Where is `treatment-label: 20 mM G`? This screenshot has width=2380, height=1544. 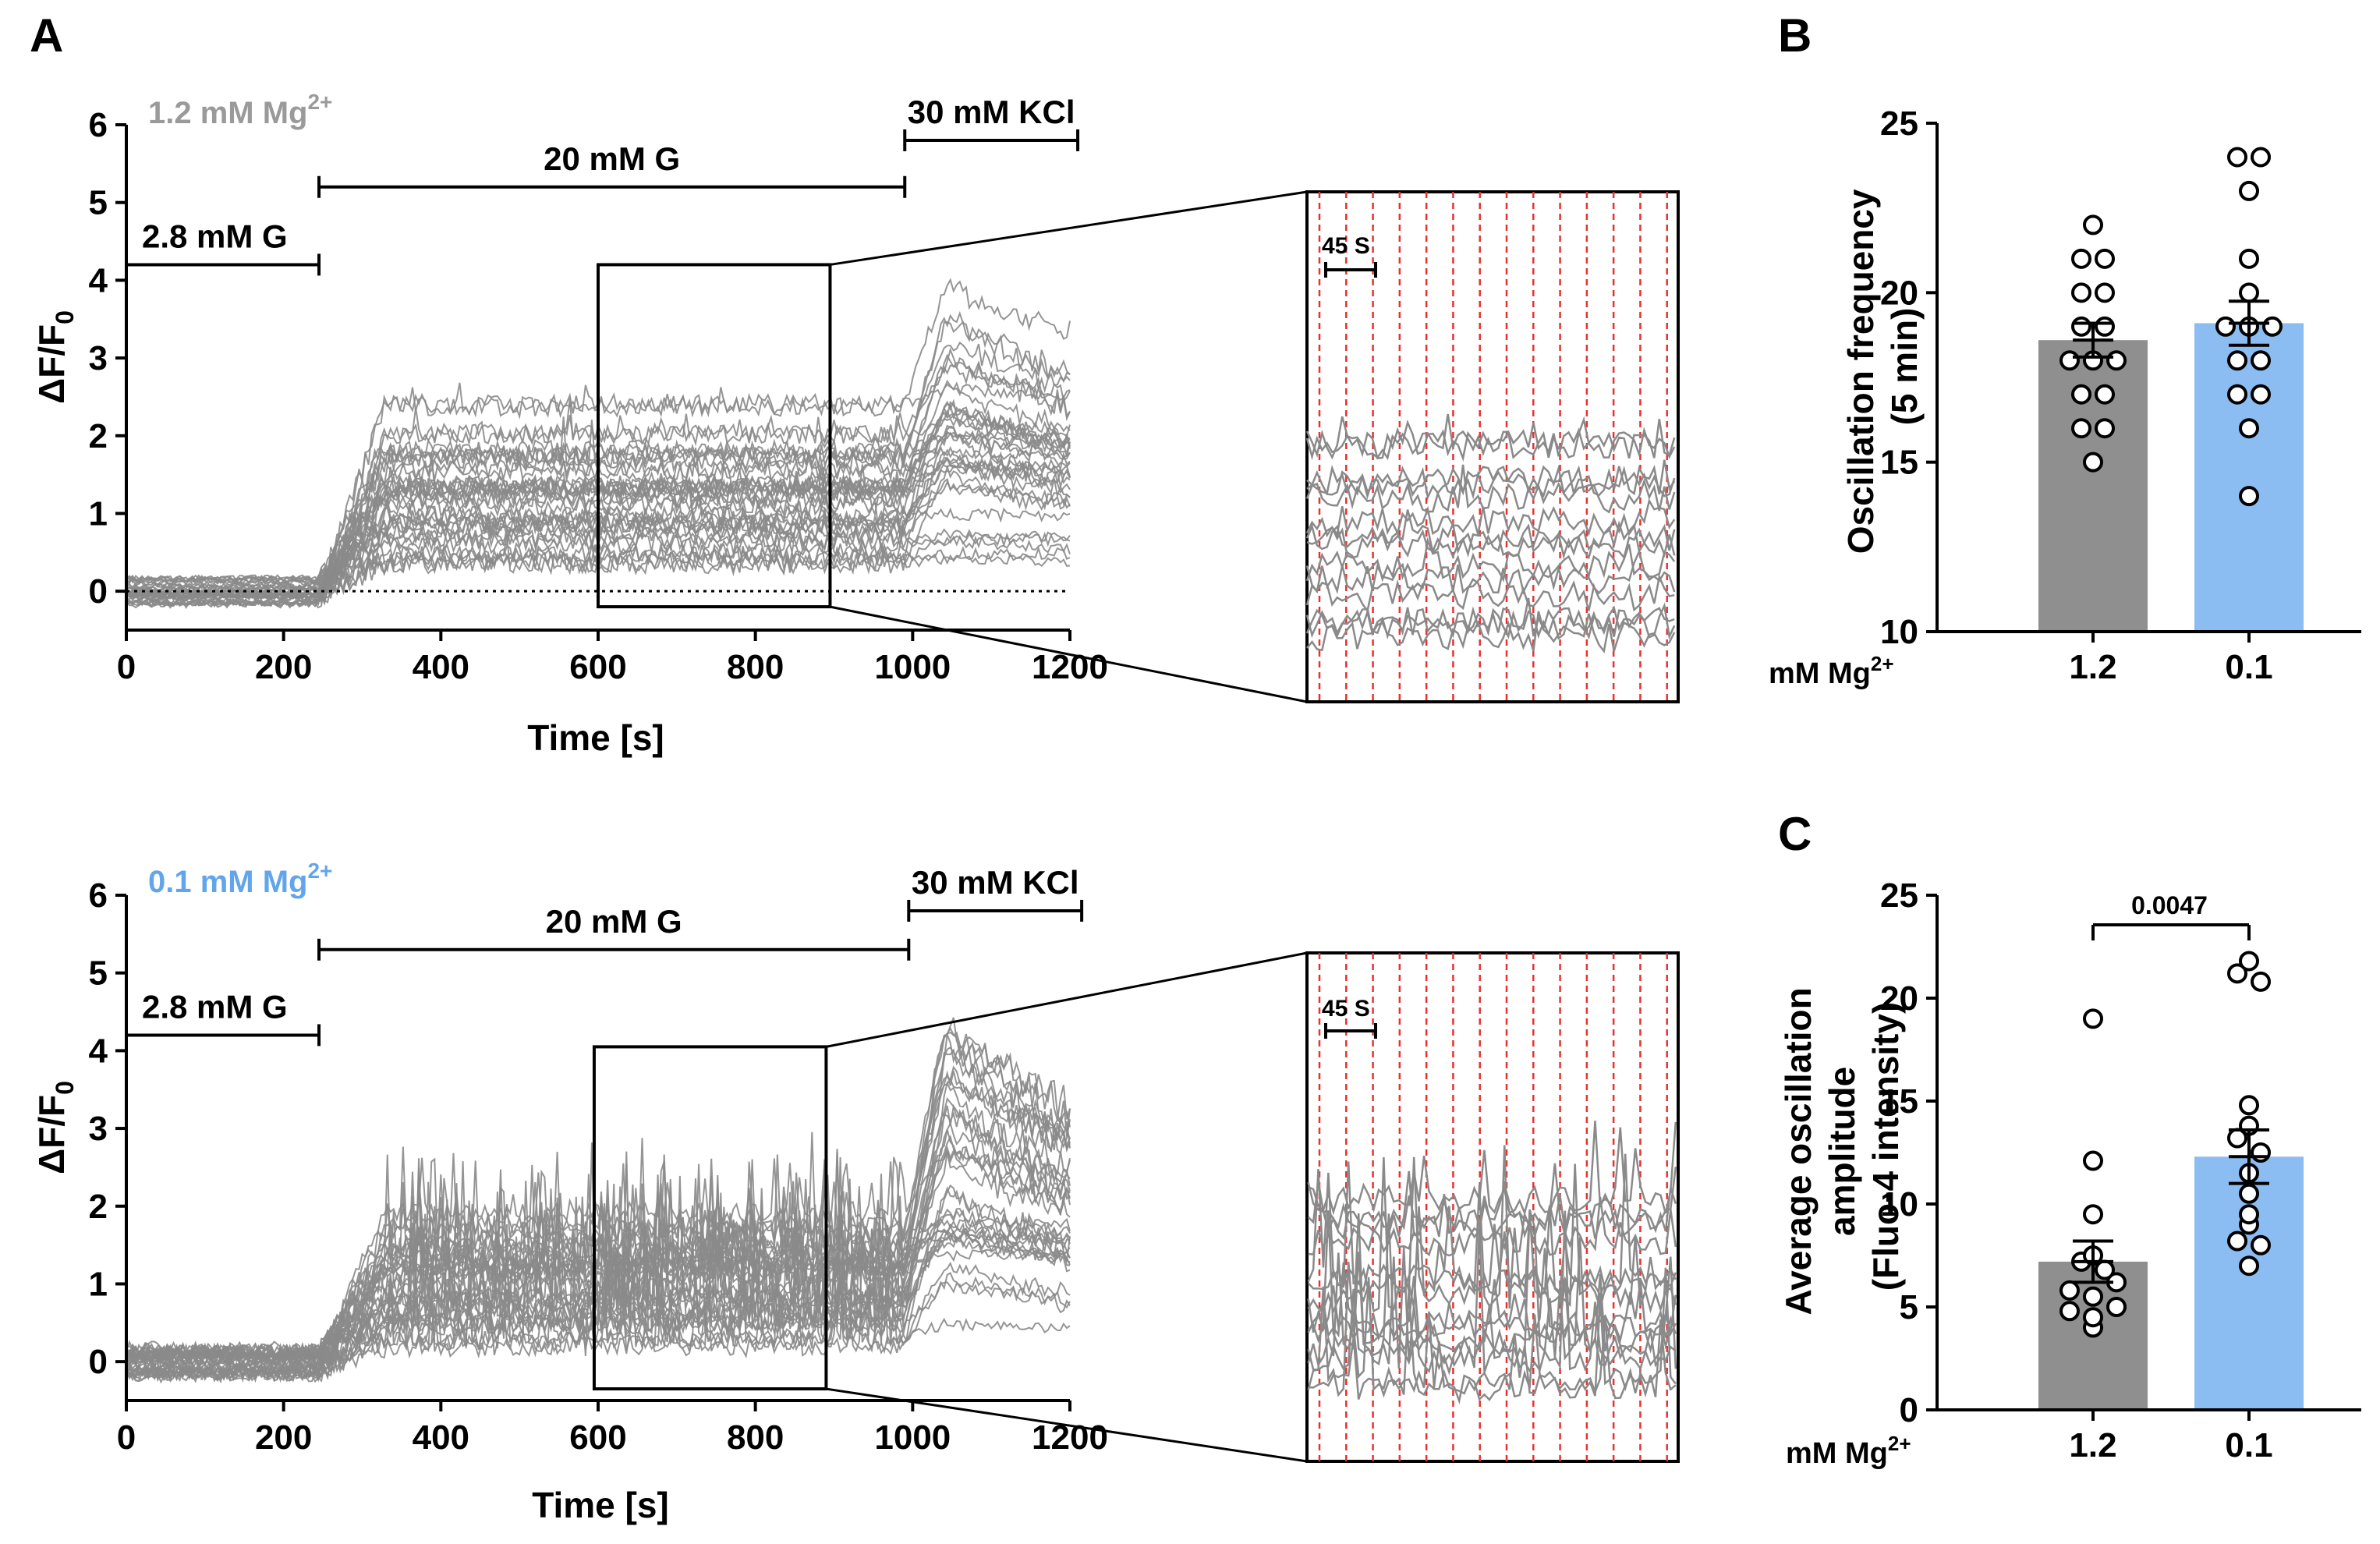
treatment-label: 20 mM G is located at coordinates (612, 158).